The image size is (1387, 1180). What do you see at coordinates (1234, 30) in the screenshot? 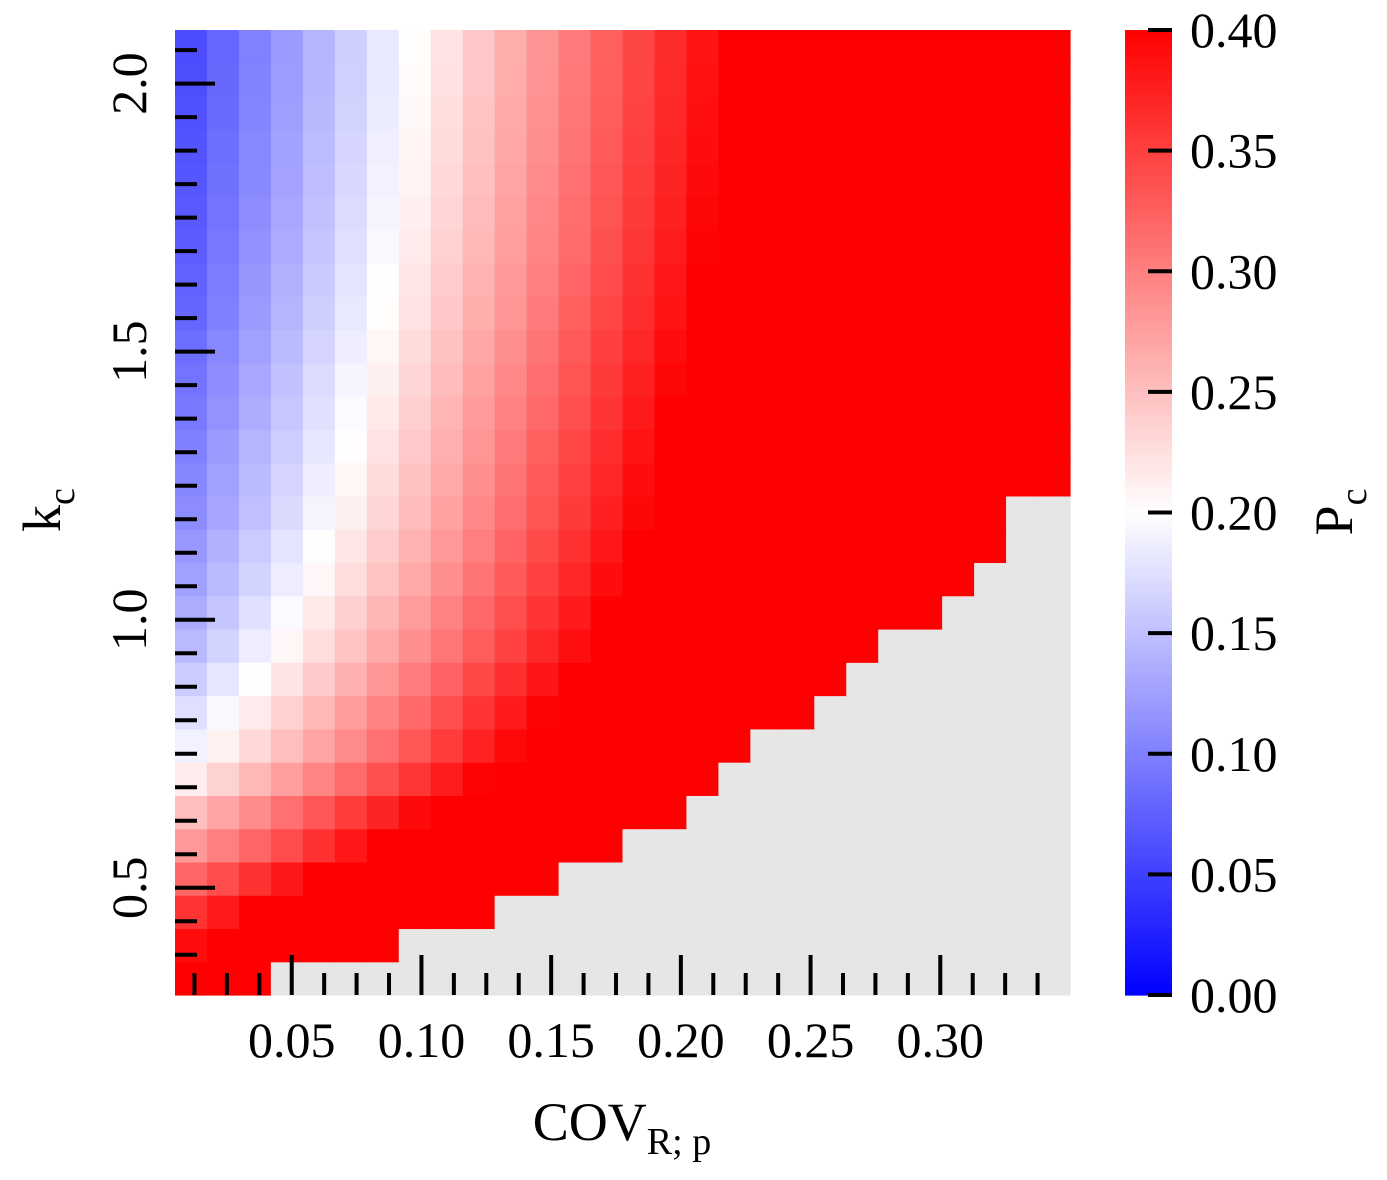
I see `colorbar-tick-label: 0.40` at bounding box center [1234, 30].